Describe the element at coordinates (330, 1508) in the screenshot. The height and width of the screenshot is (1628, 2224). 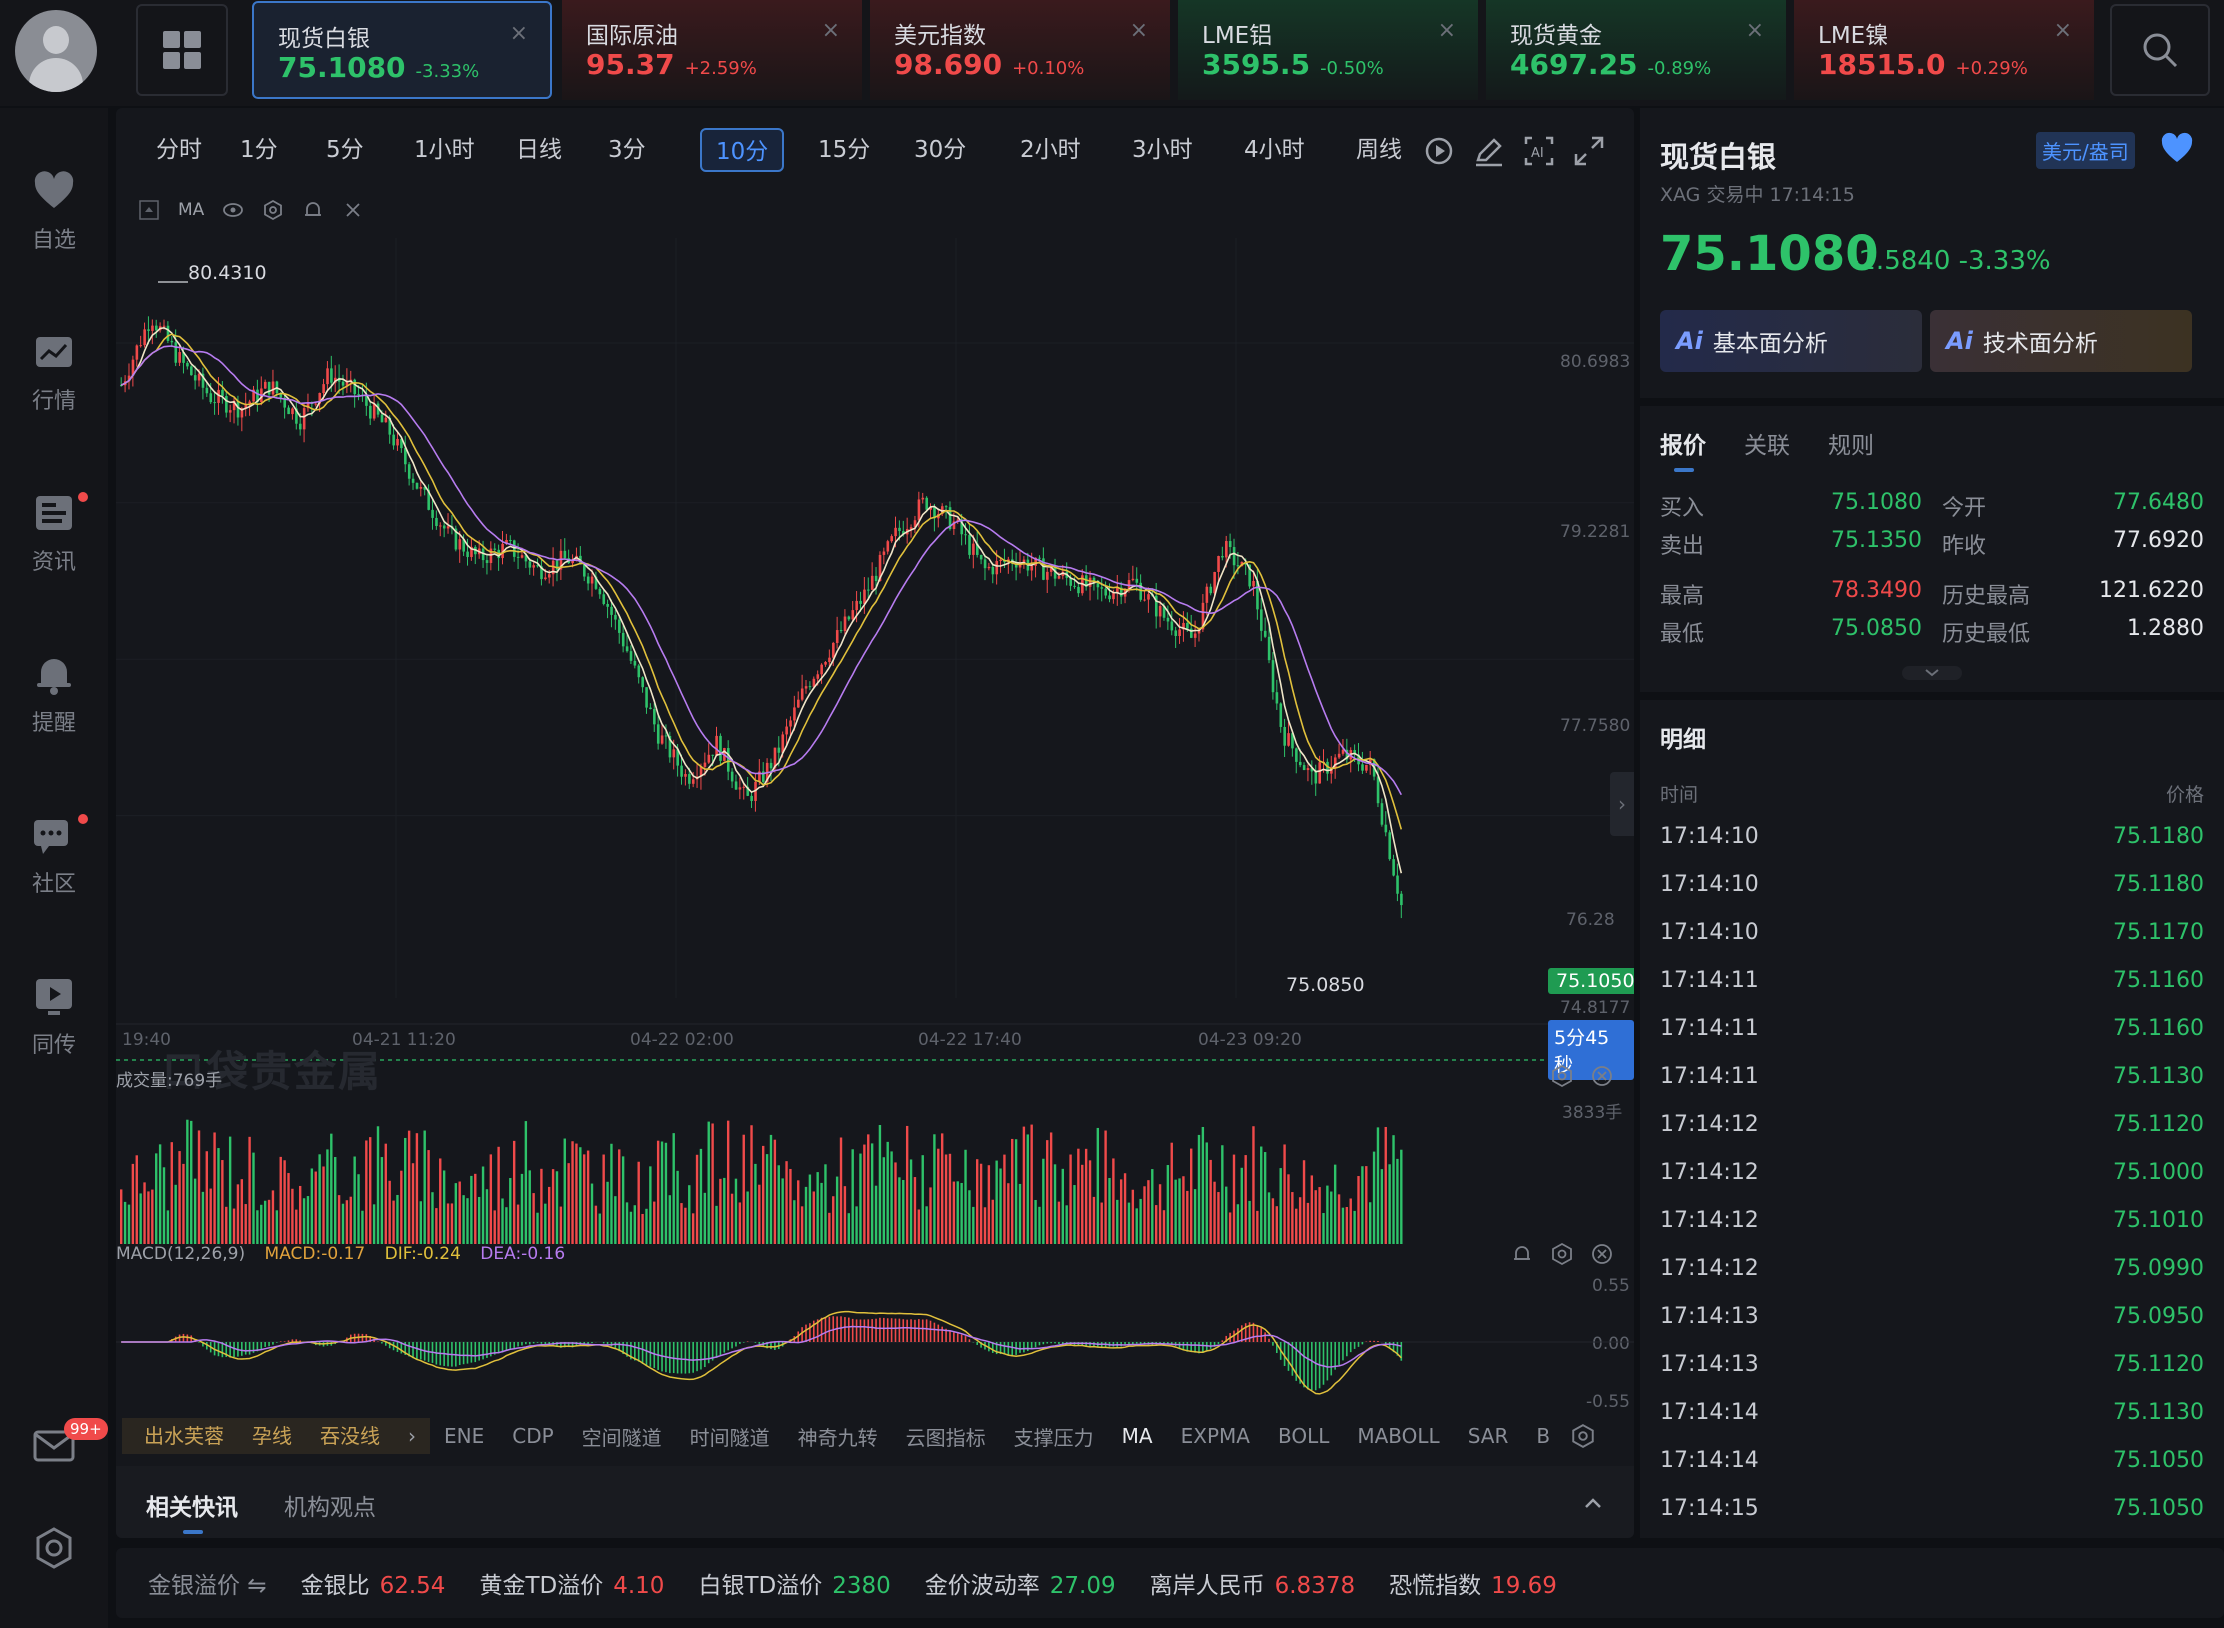
I see `tab-institution-view: 机构观点` at that location.